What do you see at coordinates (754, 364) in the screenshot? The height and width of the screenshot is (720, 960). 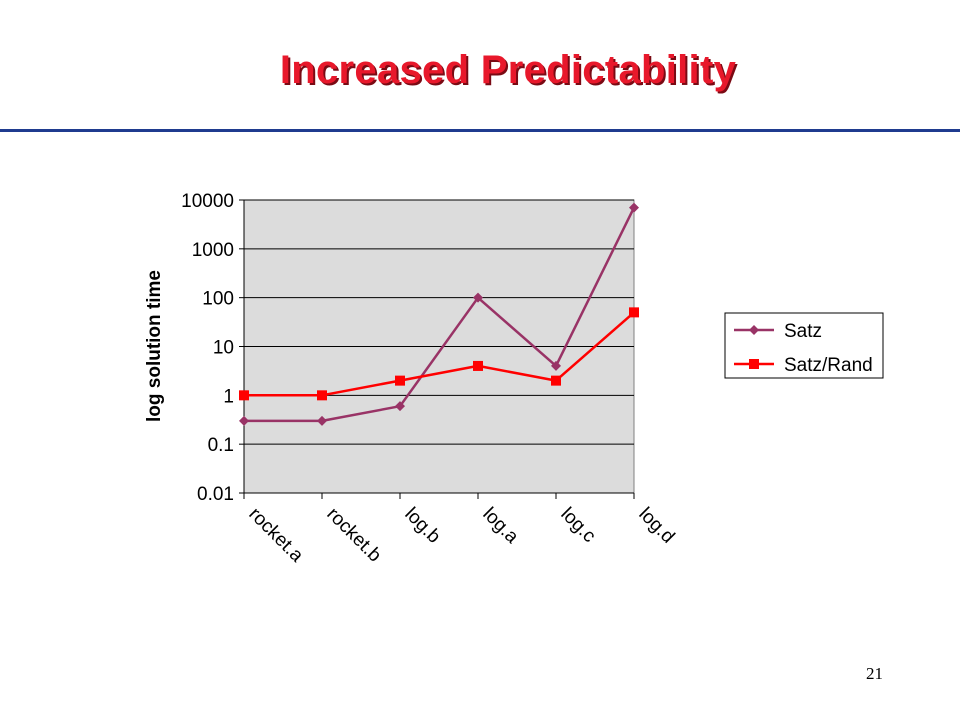 I see `legend-satz-rand-square` at bounding box center [754, 364].